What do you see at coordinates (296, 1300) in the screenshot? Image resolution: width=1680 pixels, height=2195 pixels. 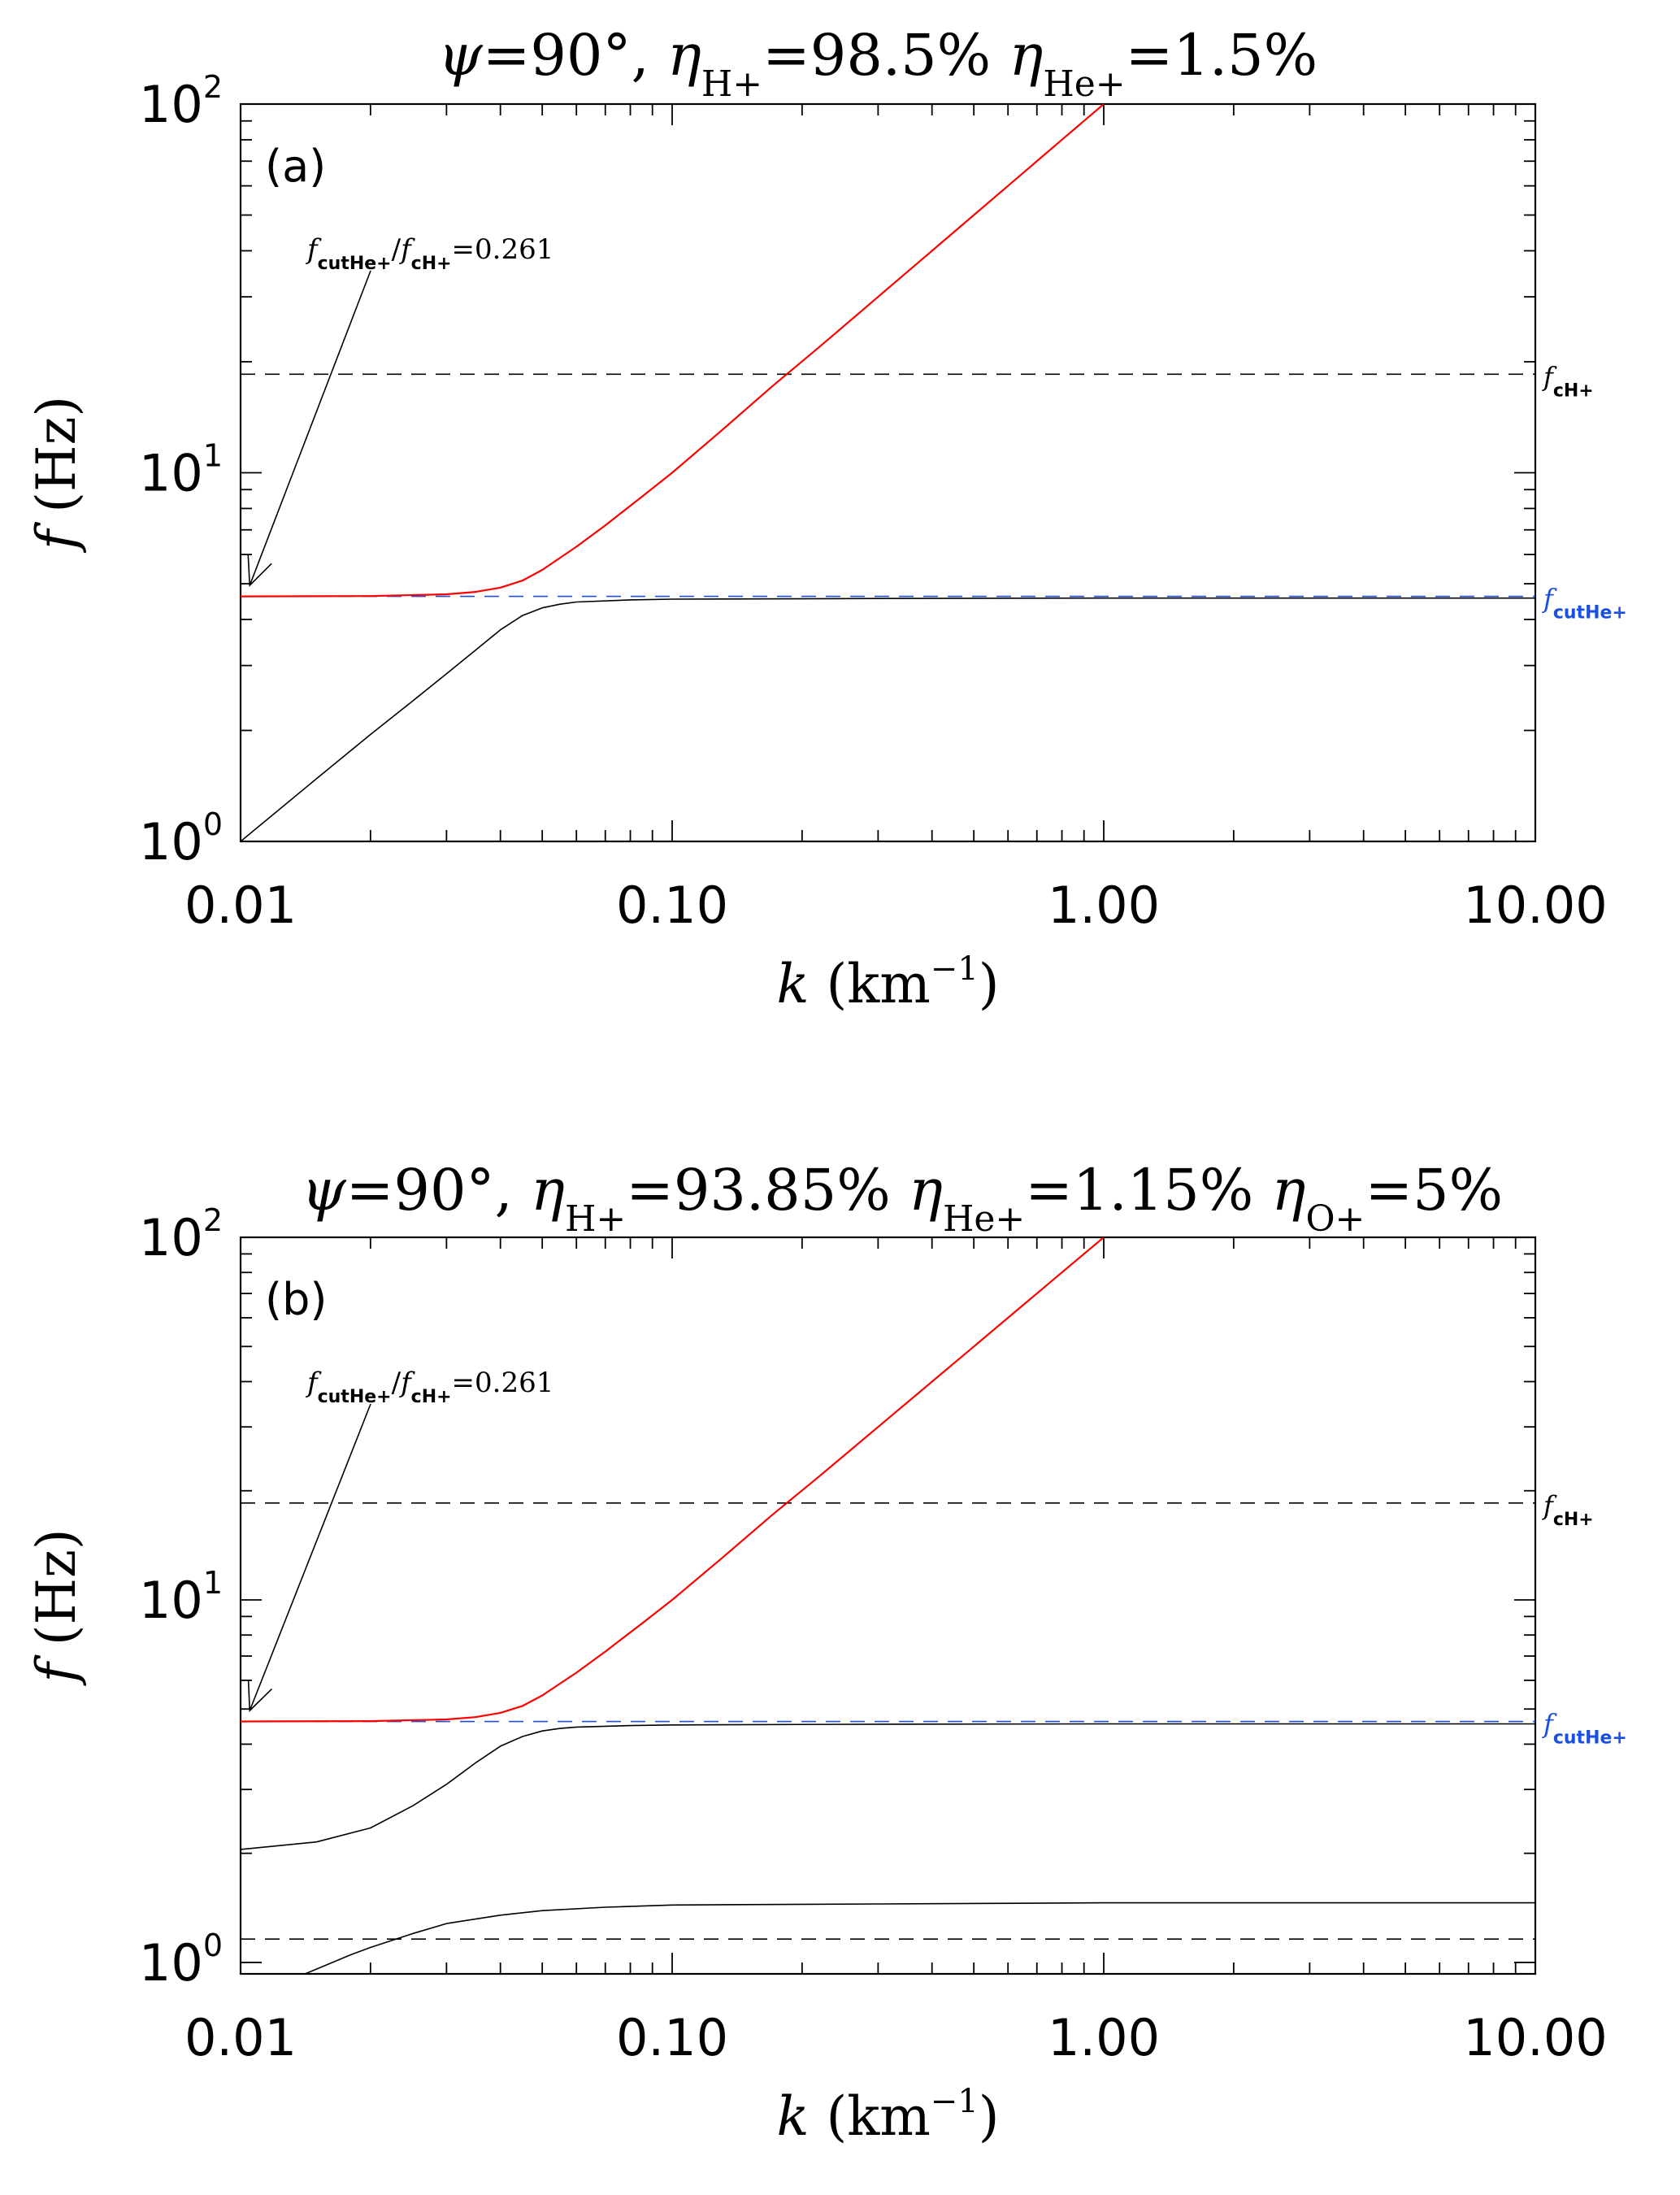 I see `panel-label: (b)` at bounding box center [296, 1300].